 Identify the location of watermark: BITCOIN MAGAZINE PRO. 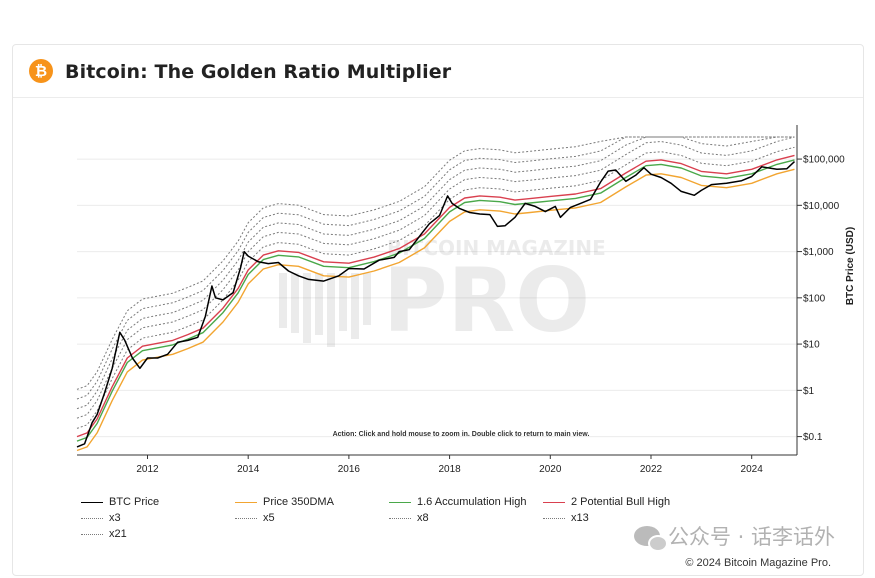
(442, 294).